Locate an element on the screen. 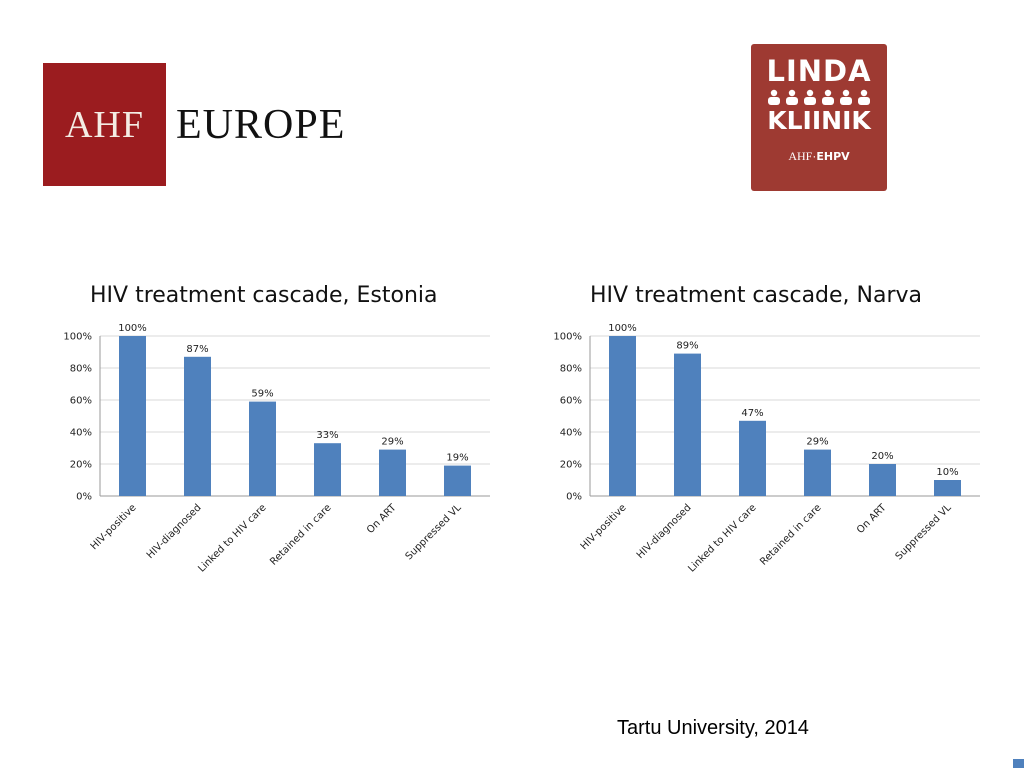 Image resolution: width=1024 pixels, height=768 pixels. data-label: 20% is located at coordinates (882, 456).